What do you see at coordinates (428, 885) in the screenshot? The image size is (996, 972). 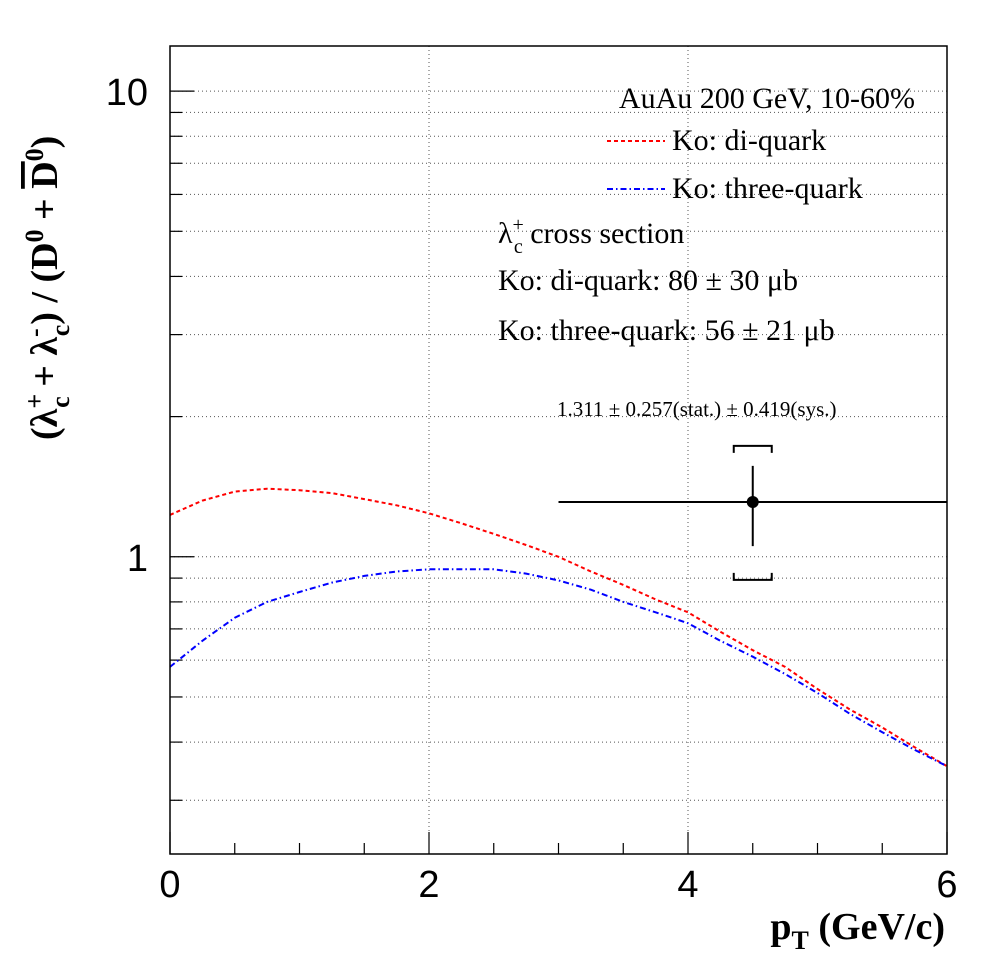 I see `x-tick-label: 2` at bounding box center [428, 885].